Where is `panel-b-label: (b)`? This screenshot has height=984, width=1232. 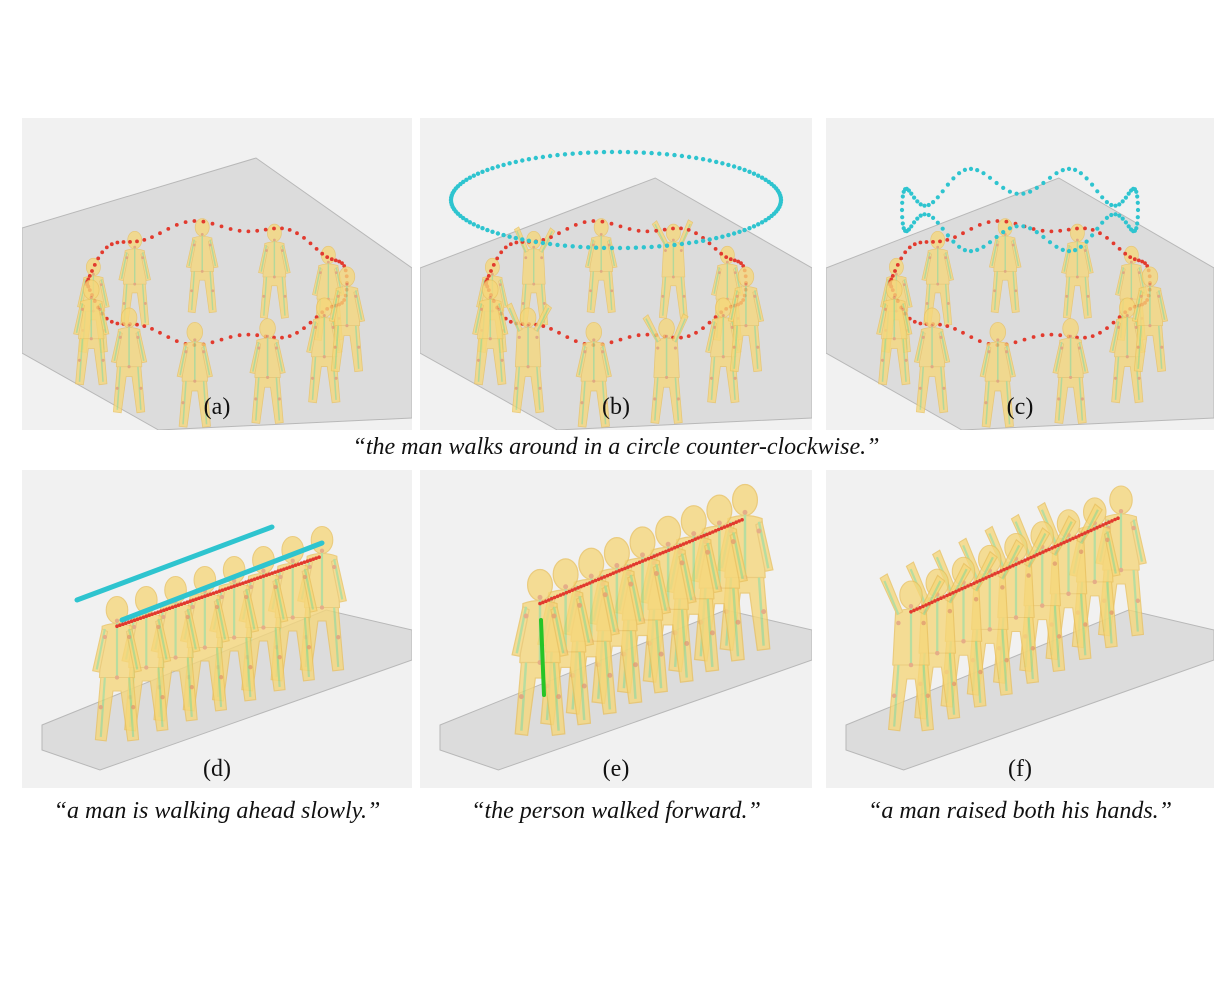
panel-b-label: (b) is located at coordinates (616, 407).